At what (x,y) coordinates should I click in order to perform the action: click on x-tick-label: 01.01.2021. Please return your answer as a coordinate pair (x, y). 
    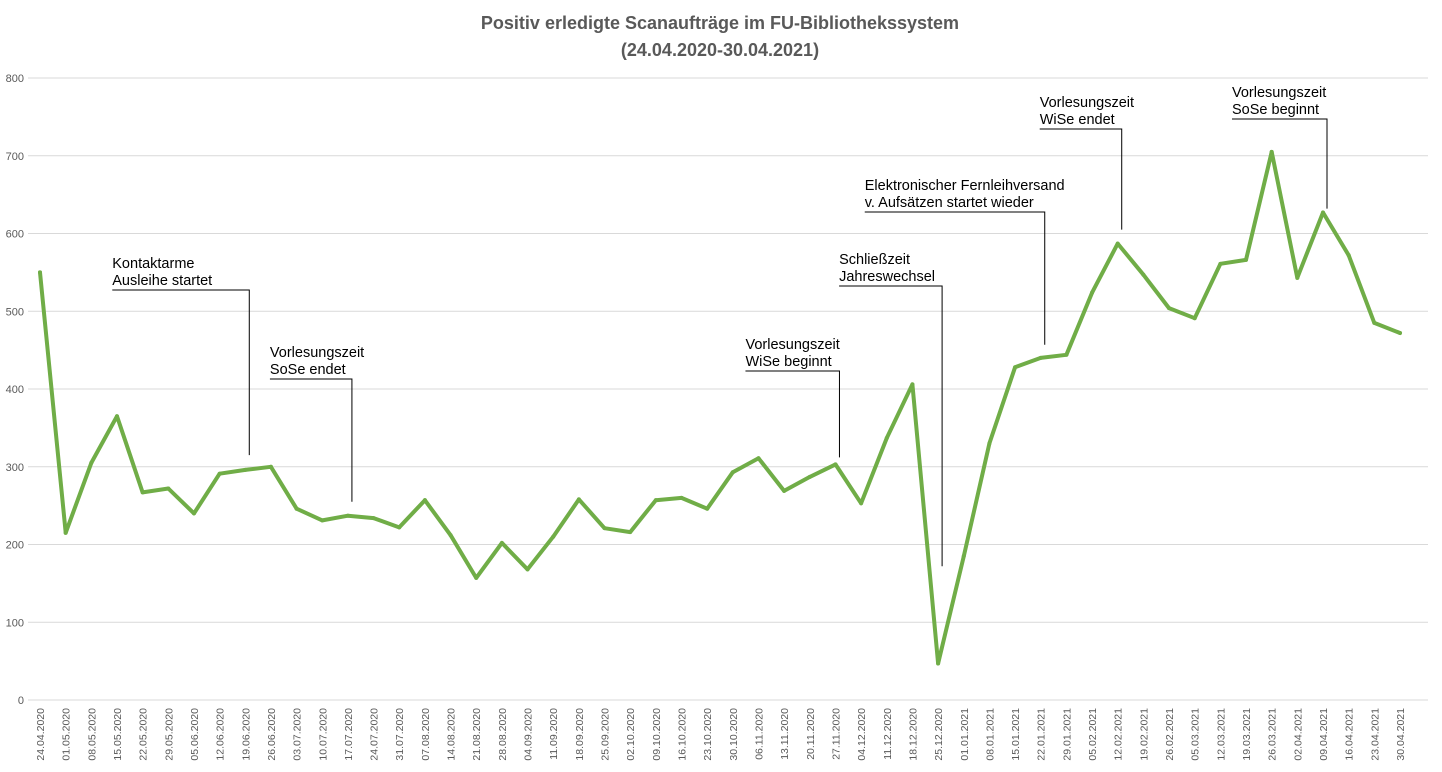
    Looking at the image, I should click on (965, 734).